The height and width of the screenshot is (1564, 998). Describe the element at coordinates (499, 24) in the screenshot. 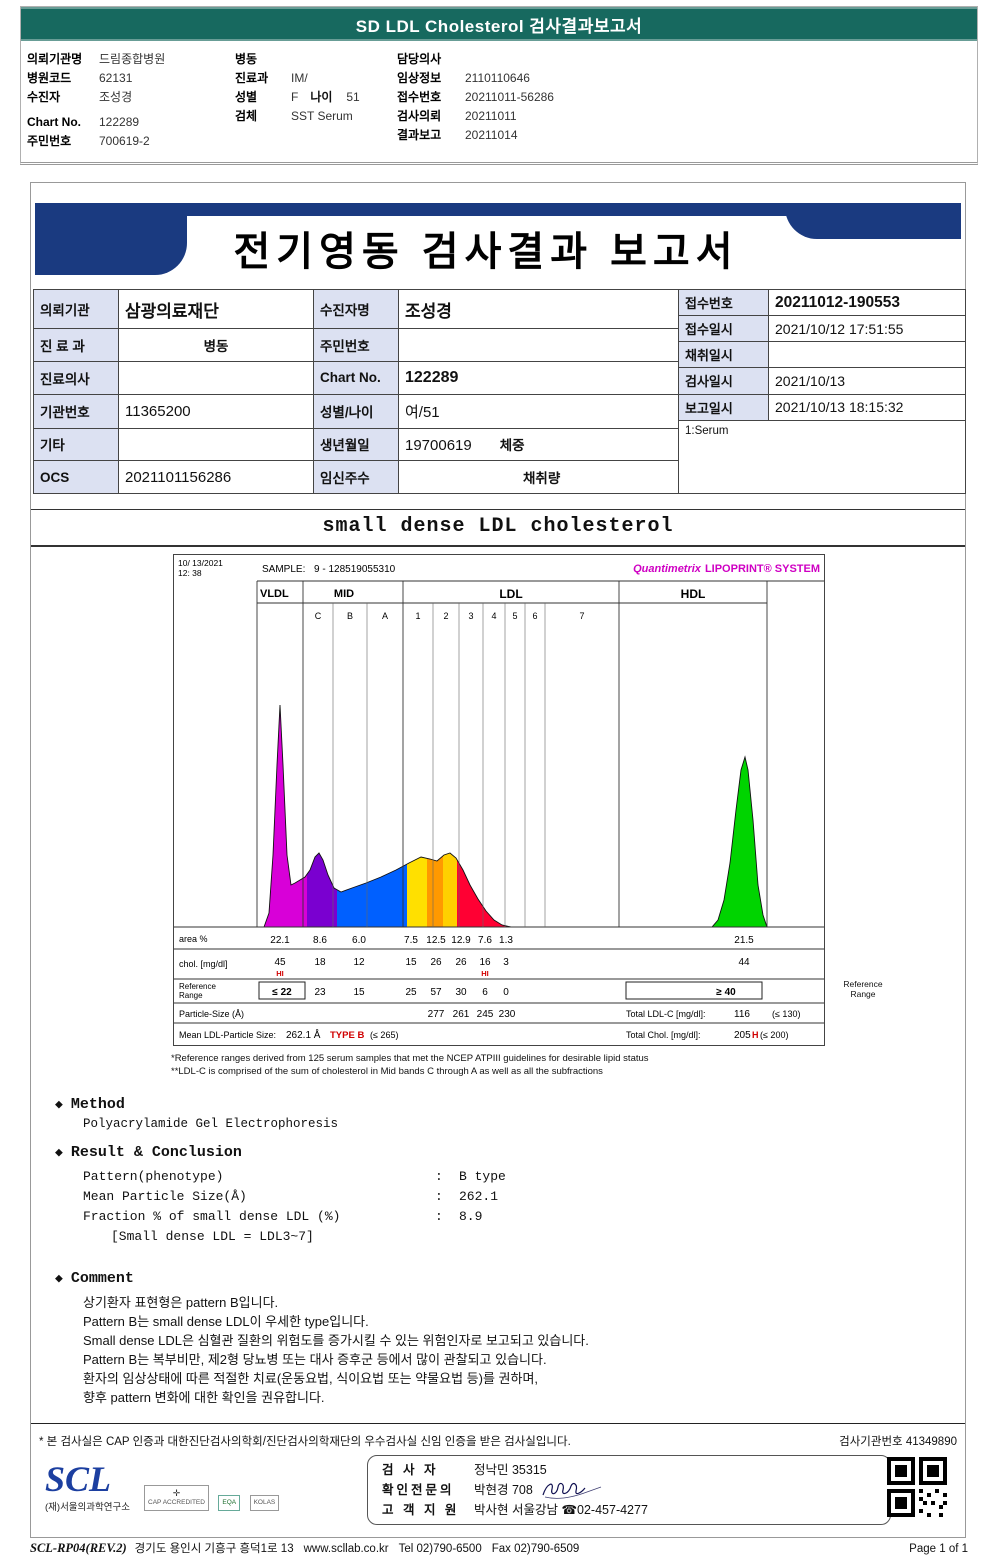

I see `report-title-bar: SD LDL Cholesterol 검사결과보고서` at that location.